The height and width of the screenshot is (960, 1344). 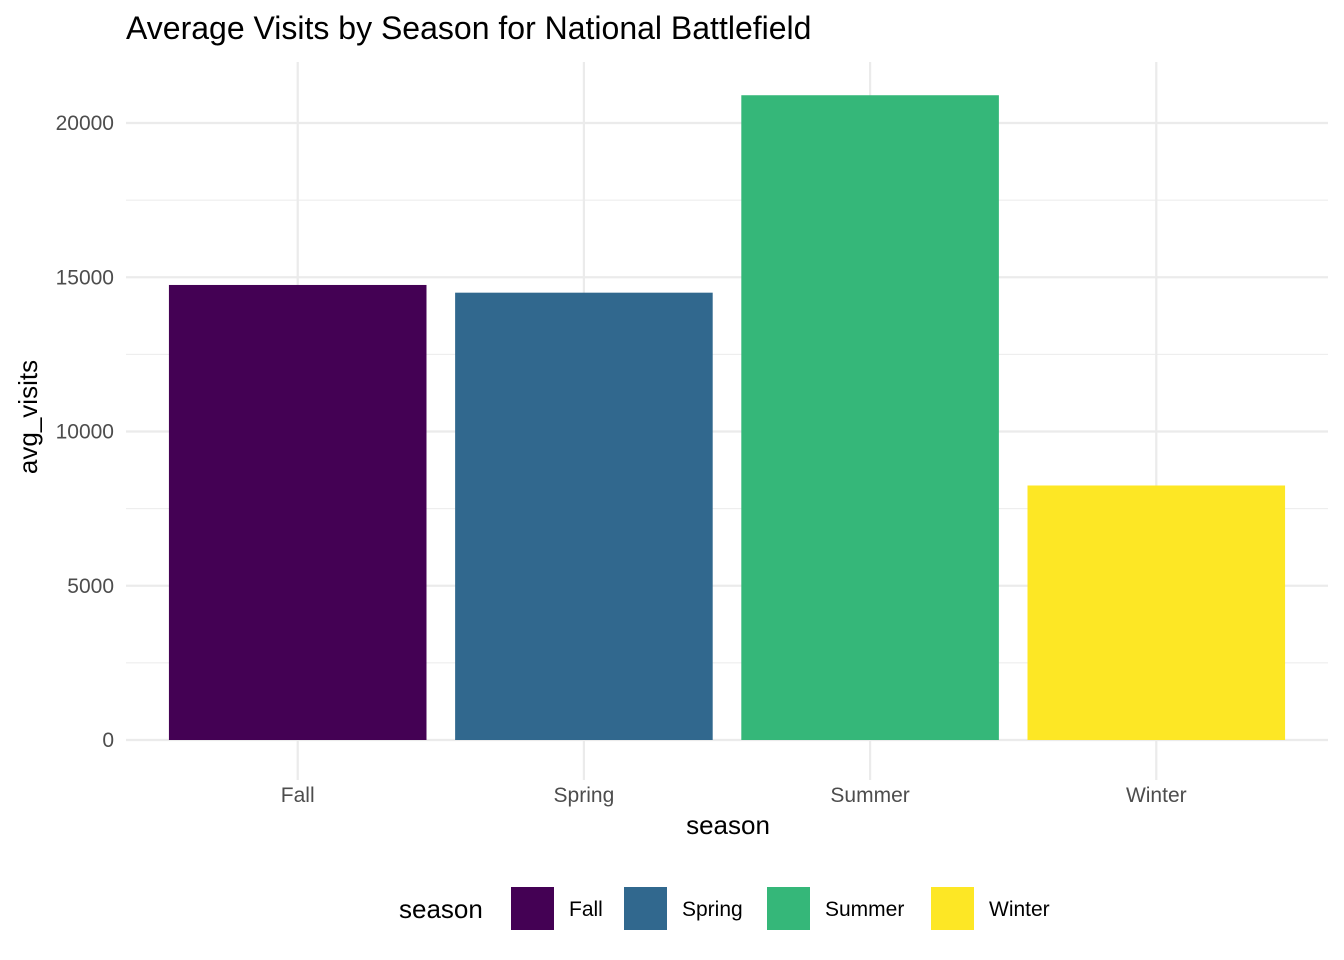 I want to click on legend-label-winter: Winter, so click(x=1019, y=909).